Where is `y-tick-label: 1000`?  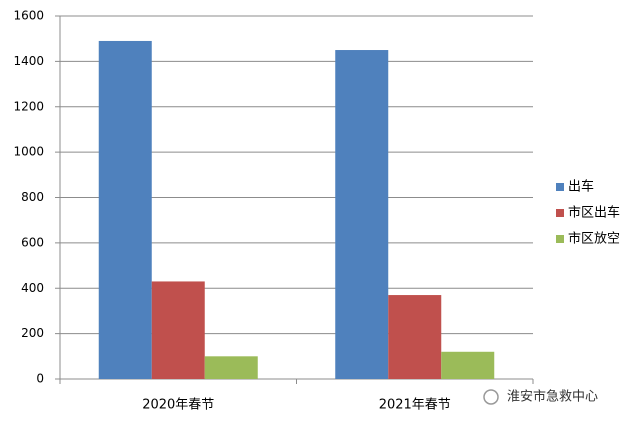
y-tick-label: 1000 is located at coordinates (28, 152).